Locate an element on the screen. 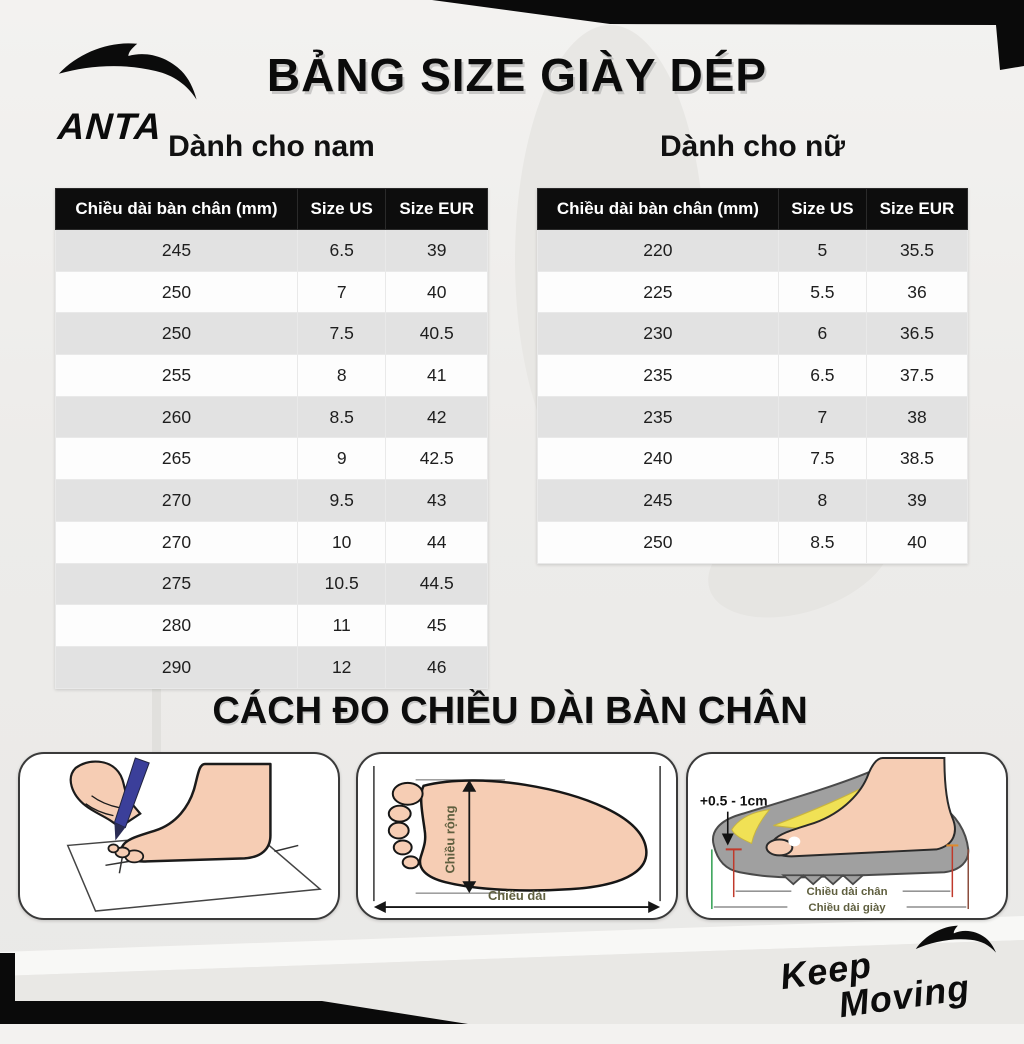  table-row: 290 12 46 is located at coordinates (271, 667).